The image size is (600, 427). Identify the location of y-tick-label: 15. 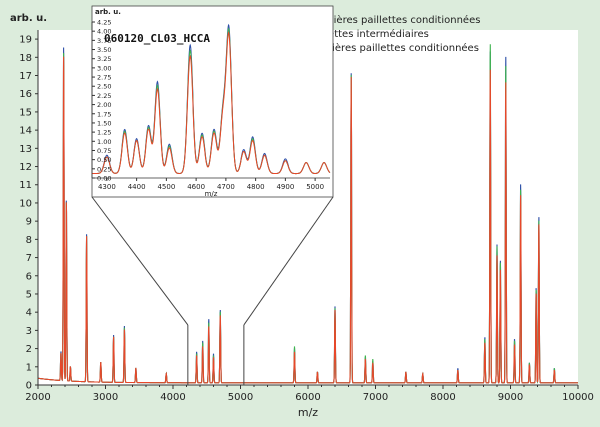
(25, 112).